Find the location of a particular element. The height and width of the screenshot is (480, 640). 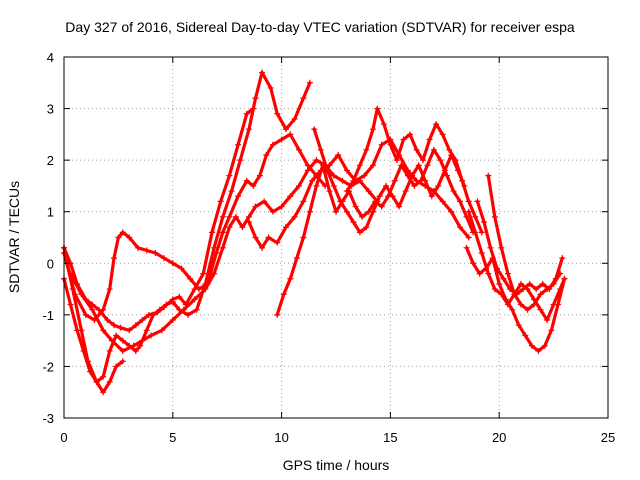

y-tick-label: 0 is located at coordinates (50, 263).